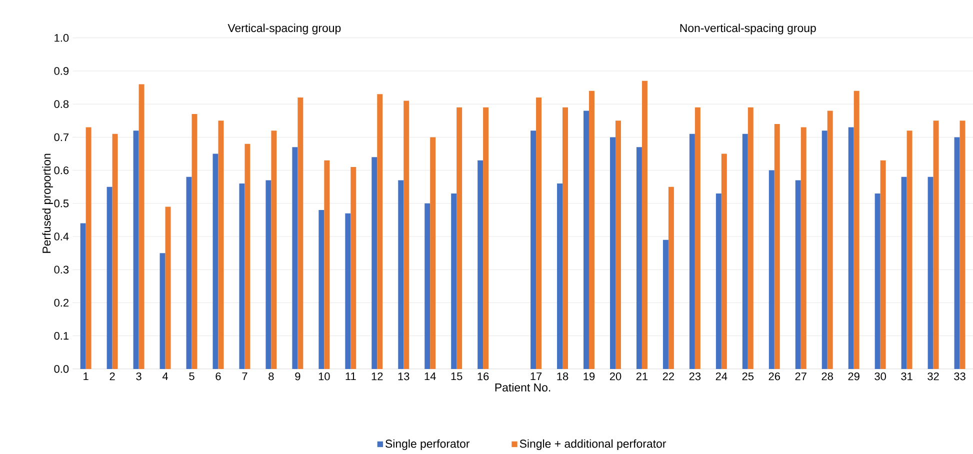  What do you see at coordinates (456, 376) in the screenshot?
I see `x-tick-label: 15` at bounding box center [456, 376].